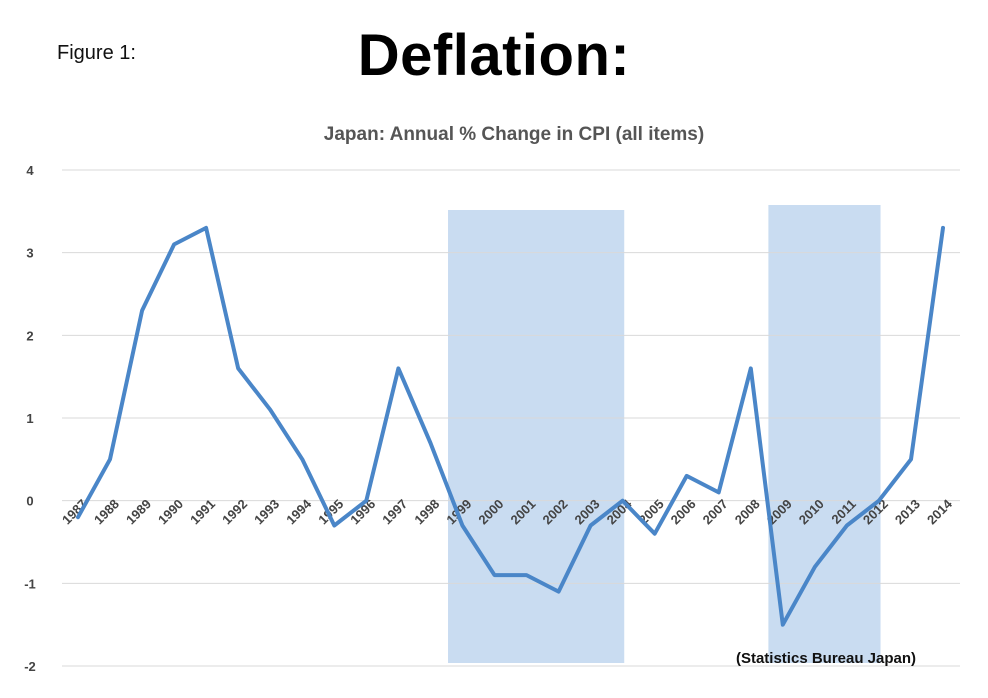 The width and height of the screenshot is (988, 698). I want to click on y-tick-2: 2, so click(29, 335).